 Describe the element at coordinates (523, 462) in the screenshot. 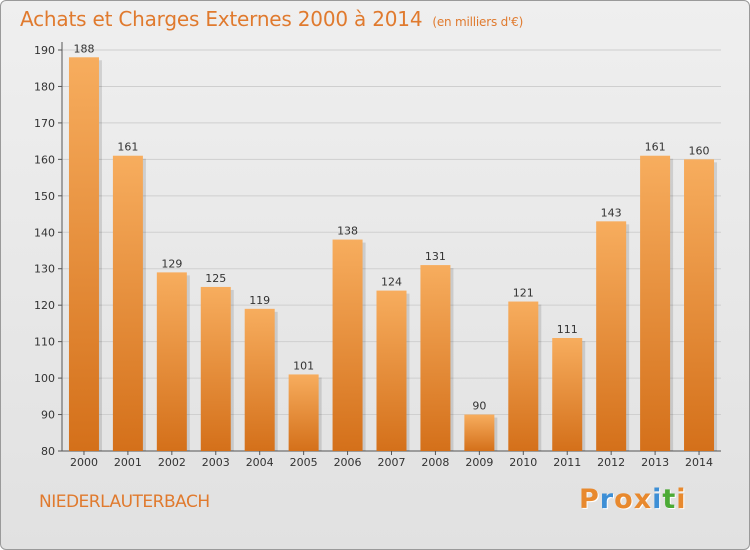

I see `x-tick-label: 2010` at that location.